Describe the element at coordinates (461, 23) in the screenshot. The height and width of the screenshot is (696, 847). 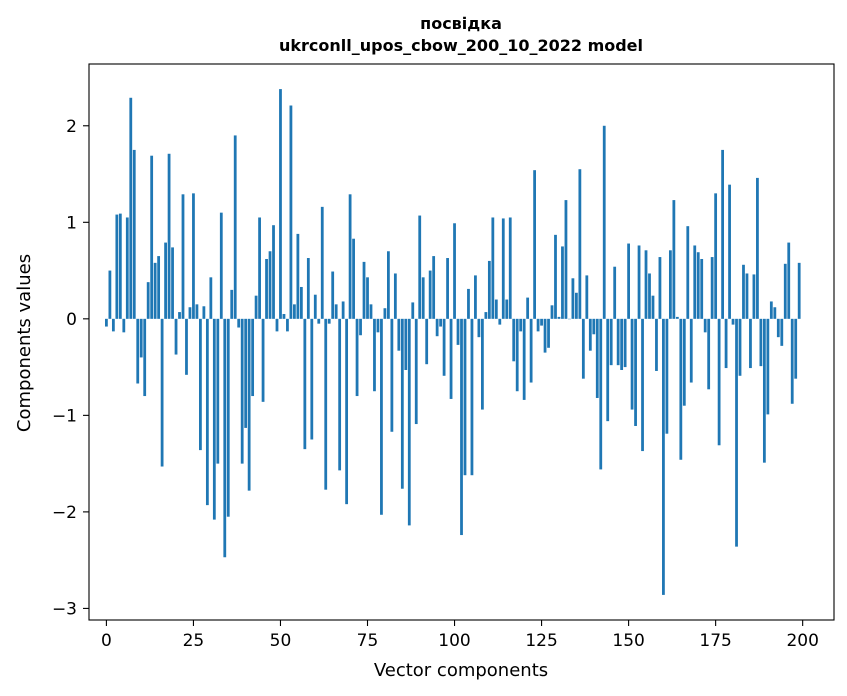
I see `chart-title-line1: посвідка` at that location.